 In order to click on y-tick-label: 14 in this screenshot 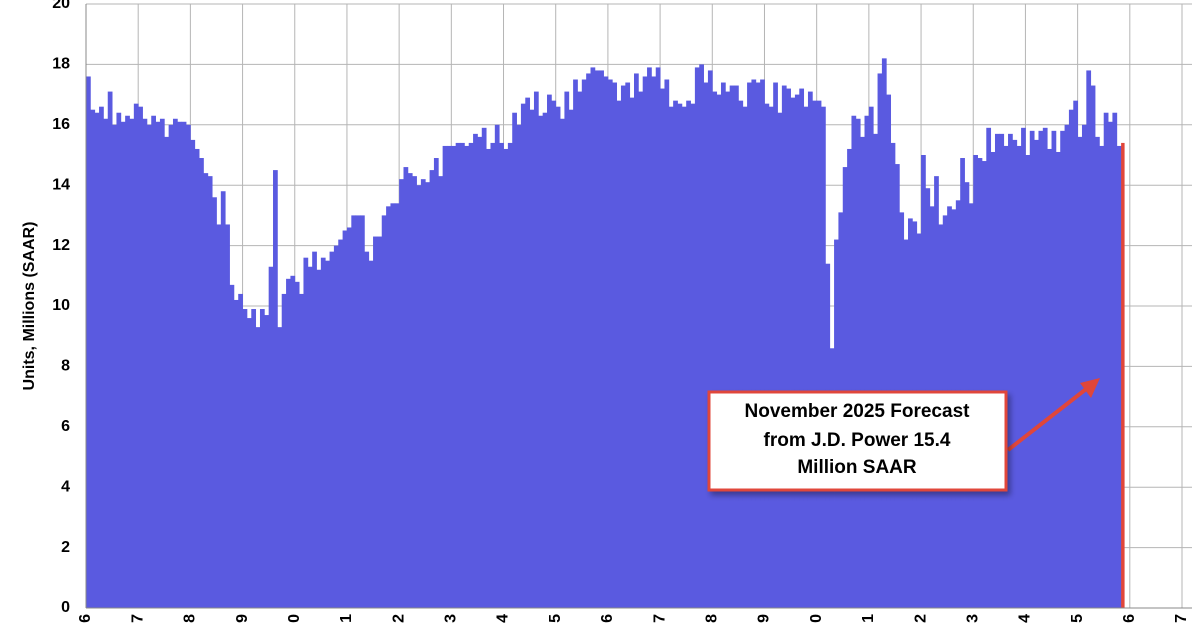, I will do `click(61, 184)`.